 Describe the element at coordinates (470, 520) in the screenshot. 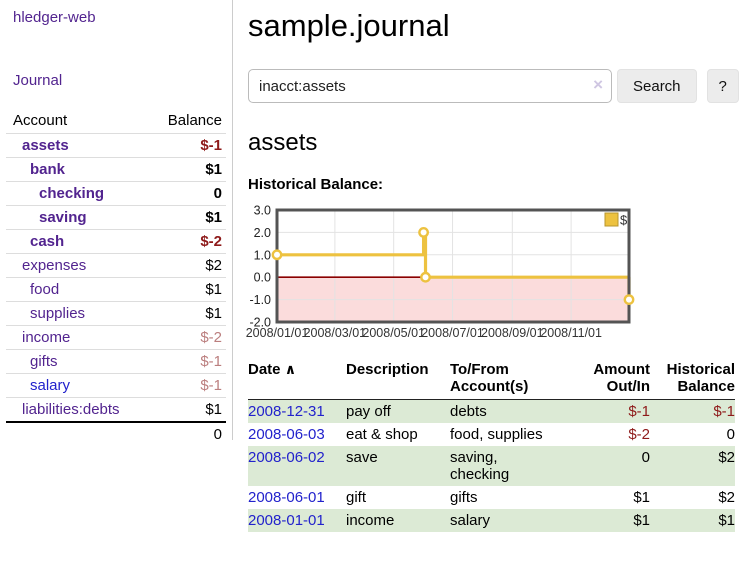

I see `transaction-accounts: salary` at that location.